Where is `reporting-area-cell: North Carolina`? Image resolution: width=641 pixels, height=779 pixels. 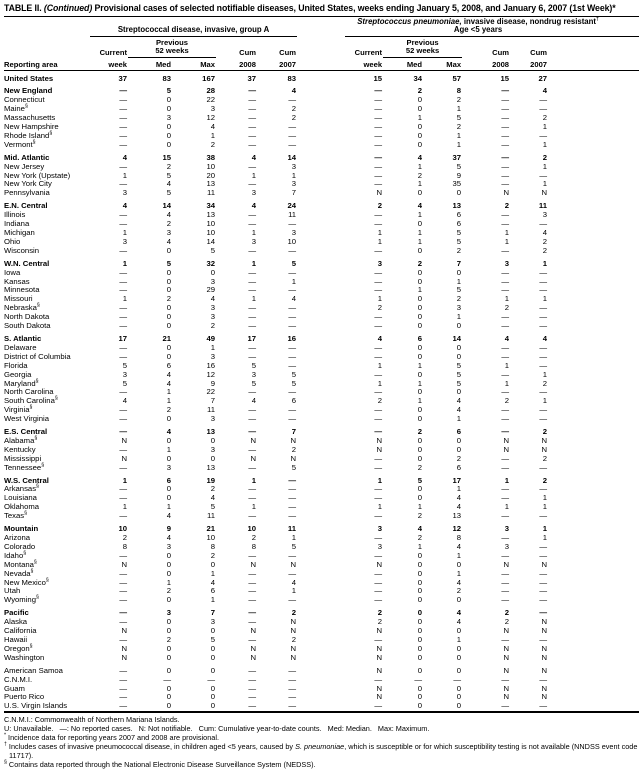
reporting-area-cell: North Carolina is located at coordinates (29, 392).